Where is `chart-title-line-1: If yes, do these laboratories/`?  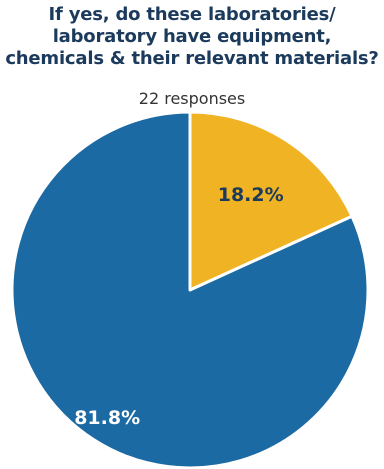 chart-title-line-1: If yes, do these laboratories/ is located at coordinates (192, 14).